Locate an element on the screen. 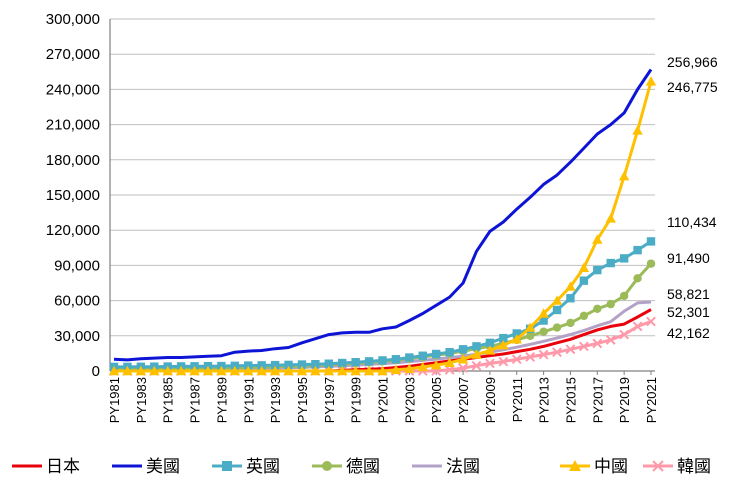 The width and height of the screenshot is (740, 497). y-tick-label: 30,000 is located at coordinates (77, 336).